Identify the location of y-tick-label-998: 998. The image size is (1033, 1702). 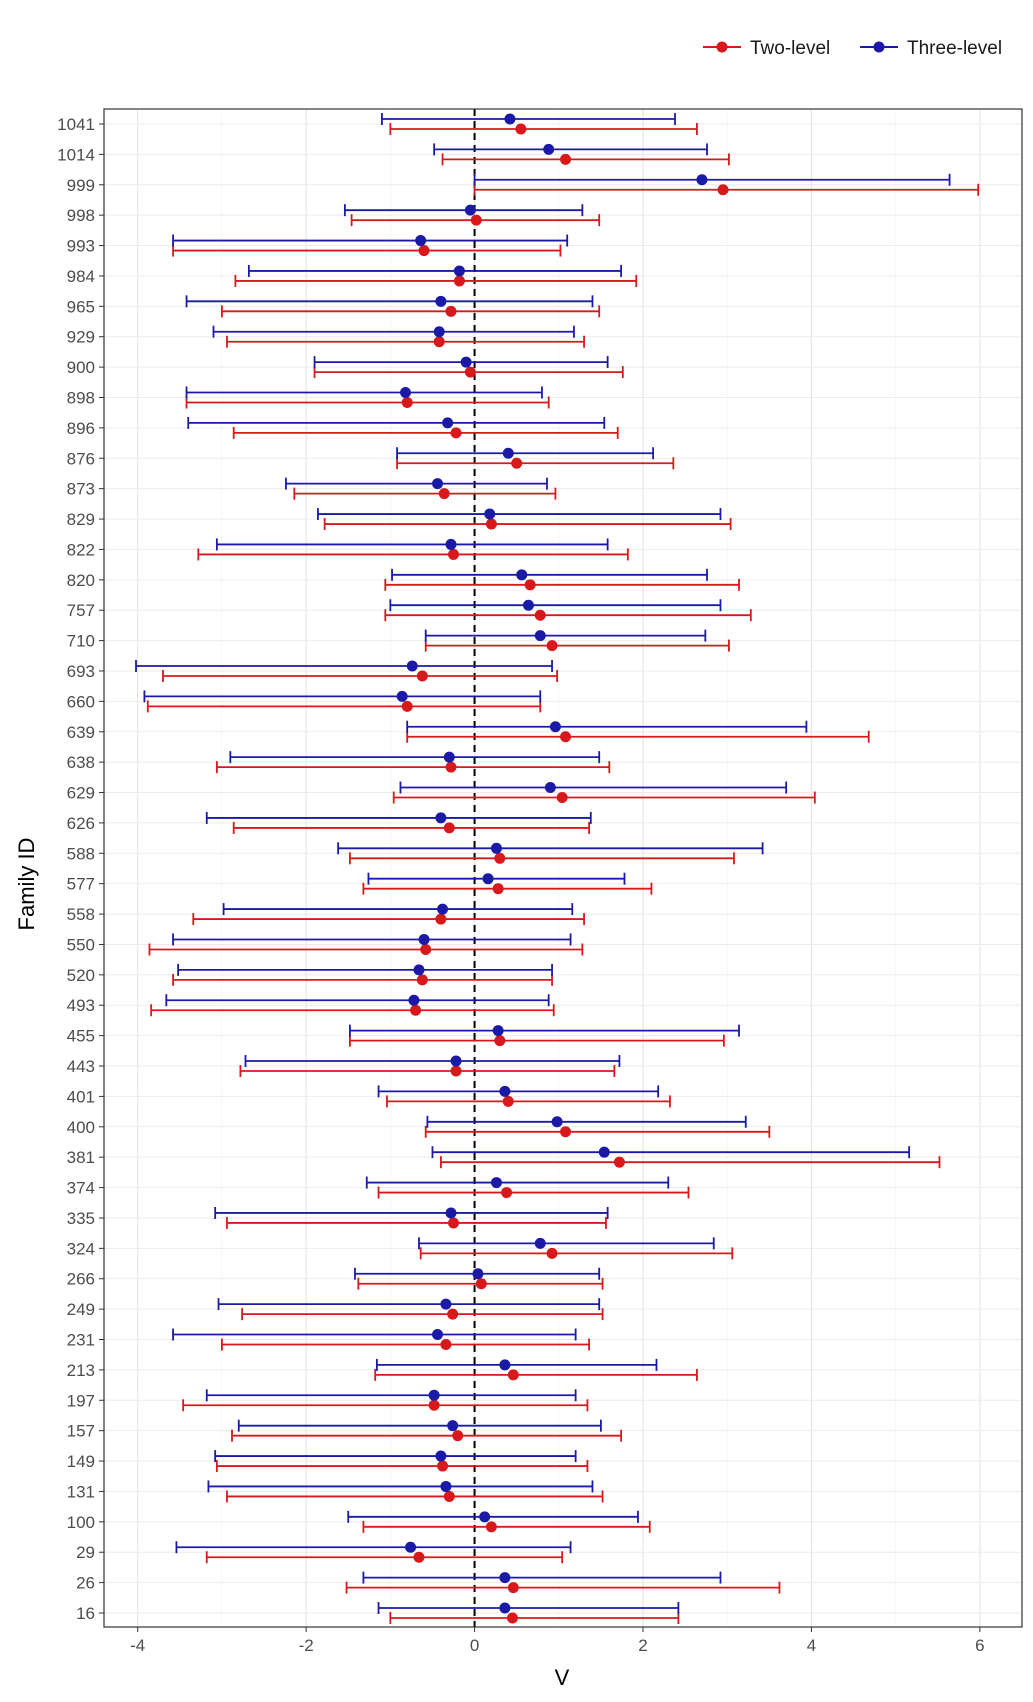
(81, 215).